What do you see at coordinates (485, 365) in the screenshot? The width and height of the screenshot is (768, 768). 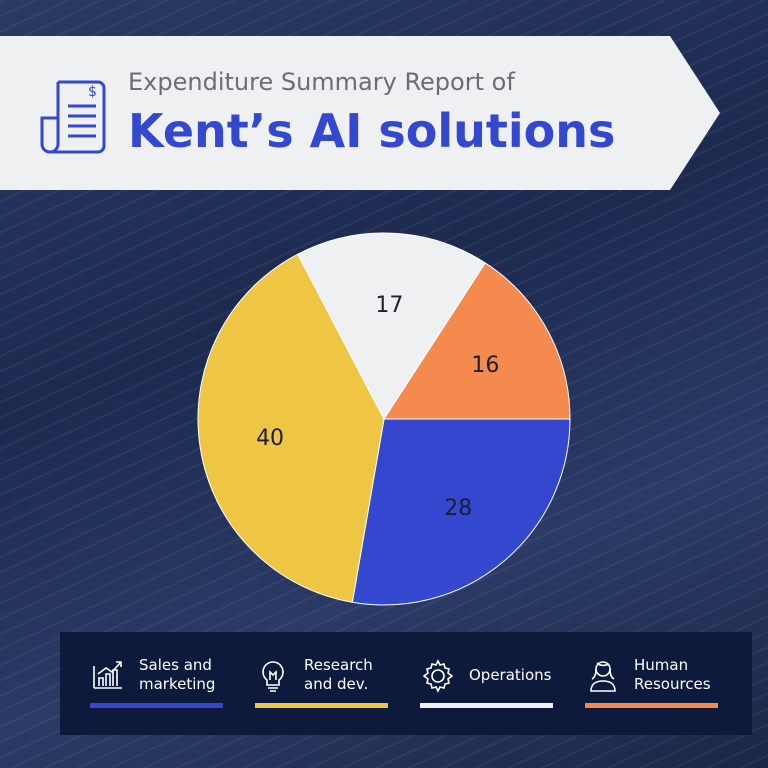 I see `slice-data-label: 16` at bounding box center [485, 365].